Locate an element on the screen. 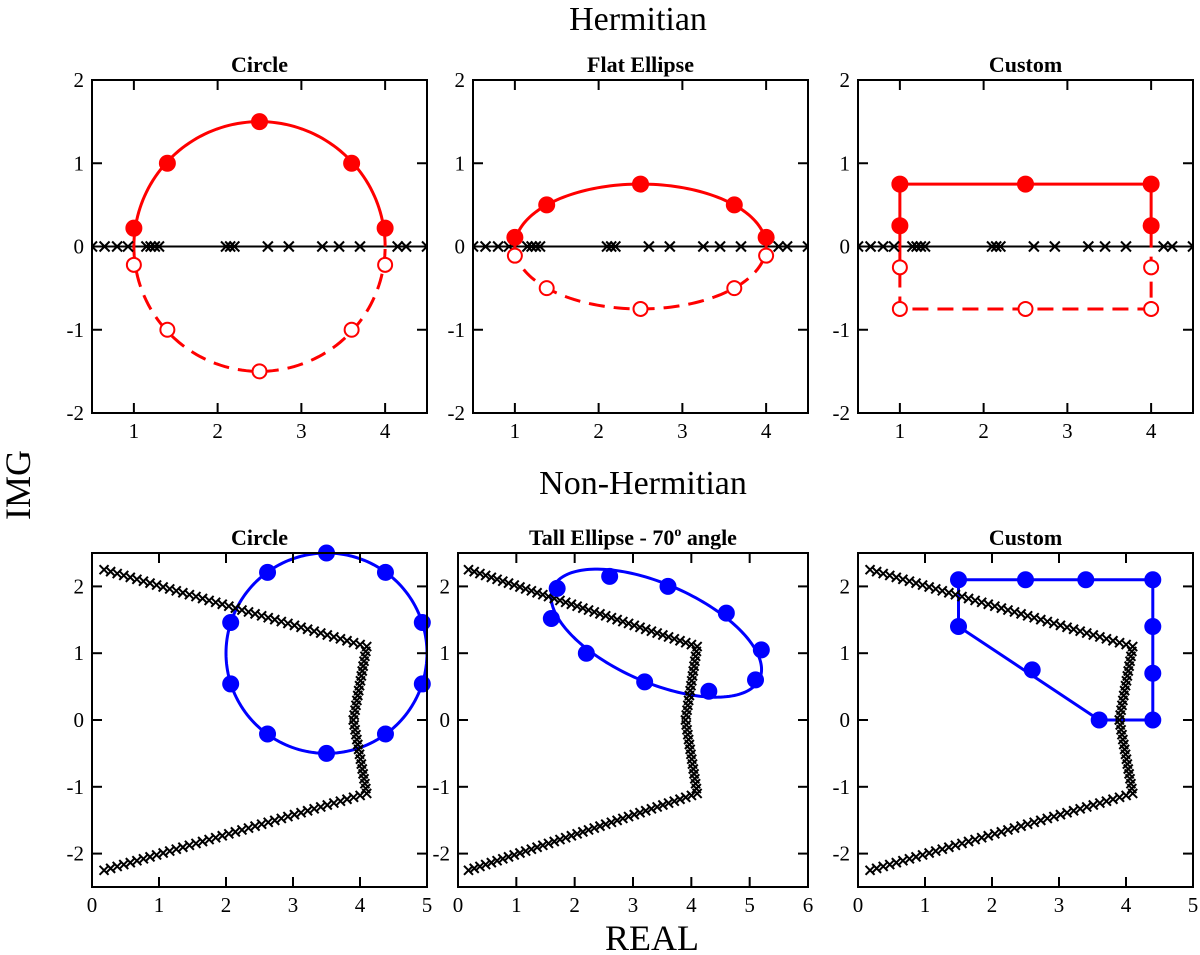 This screenshot has width=1200, height=955. row-title-non-hermitian: Non-Hermitian is located at coordinates (643, 483).